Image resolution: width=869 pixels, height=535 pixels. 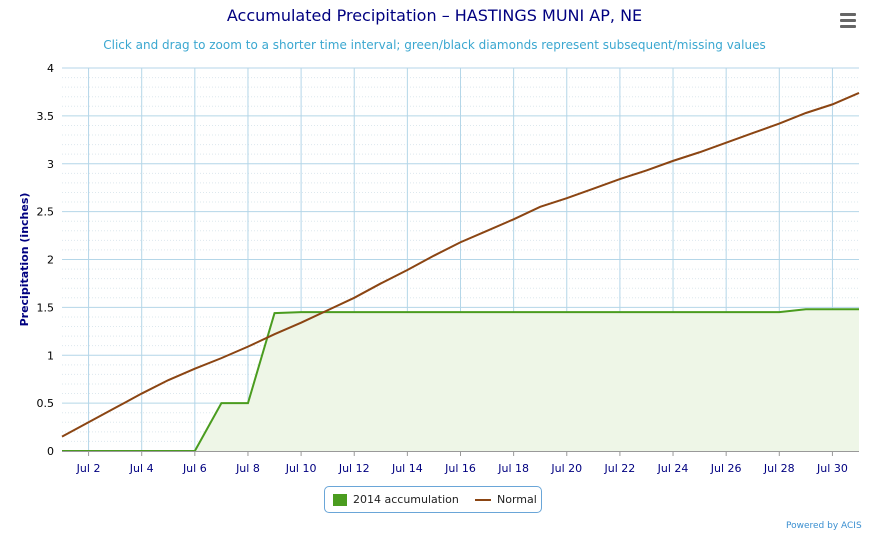 What do you see at coordinates (247, 468) in the screenshot?
I see `x-tick-label: Jul 8` at bounding box center [247, 468].